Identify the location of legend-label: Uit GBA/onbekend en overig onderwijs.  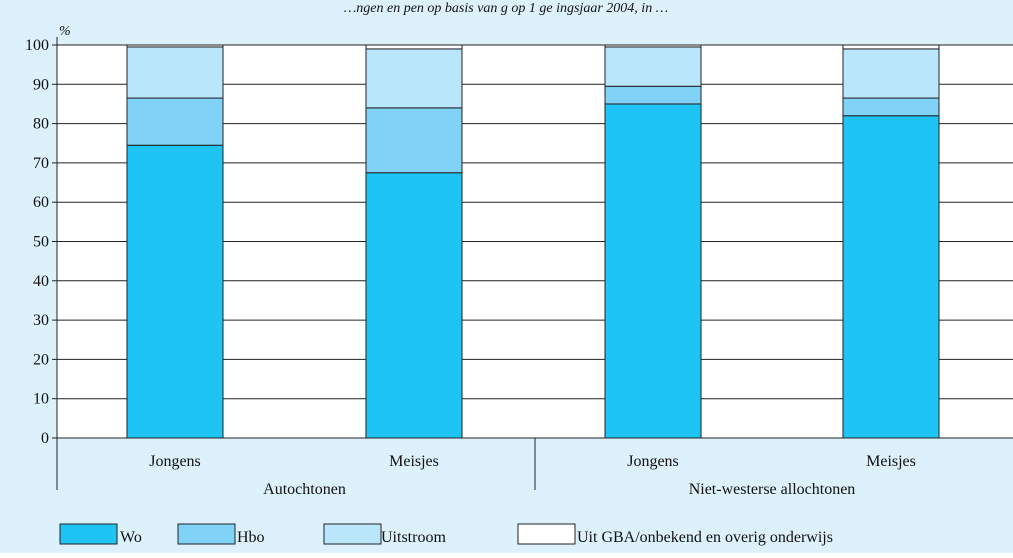
(705, 537).